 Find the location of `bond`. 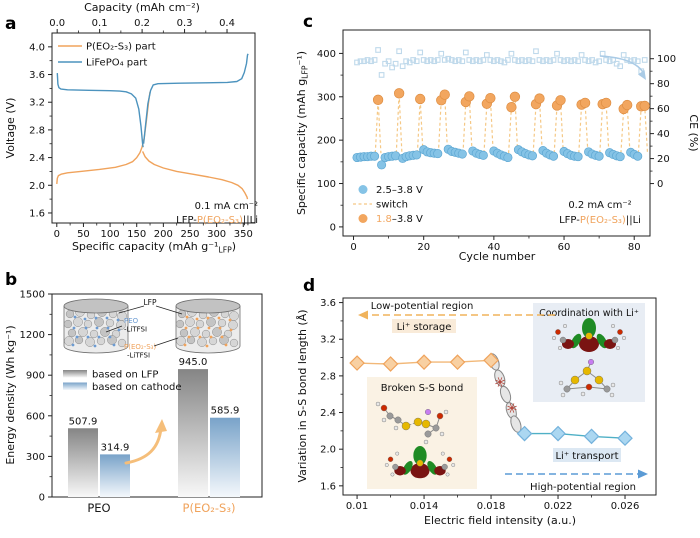

bond is located at coordinates (578, 388).